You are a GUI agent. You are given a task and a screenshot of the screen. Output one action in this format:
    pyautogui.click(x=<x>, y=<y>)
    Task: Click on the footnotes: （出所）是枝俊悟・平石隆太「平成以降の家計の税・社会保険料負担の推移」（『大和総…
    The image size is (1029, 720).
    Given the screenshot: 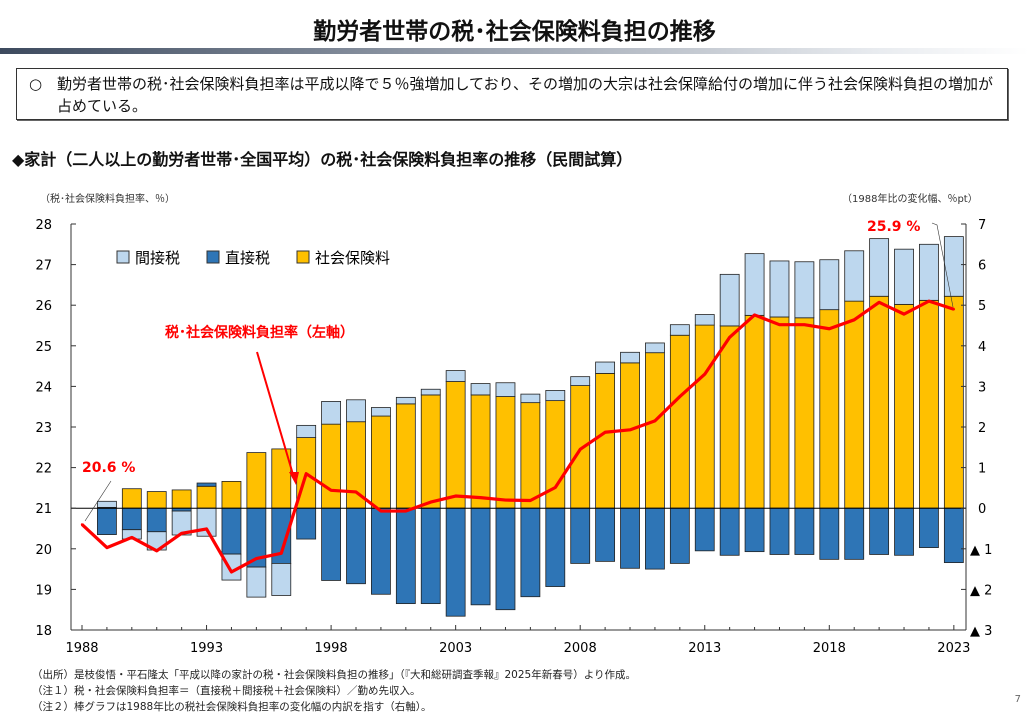 What is the action you would take?
    pyautogui.click(x=334, y=691)
    